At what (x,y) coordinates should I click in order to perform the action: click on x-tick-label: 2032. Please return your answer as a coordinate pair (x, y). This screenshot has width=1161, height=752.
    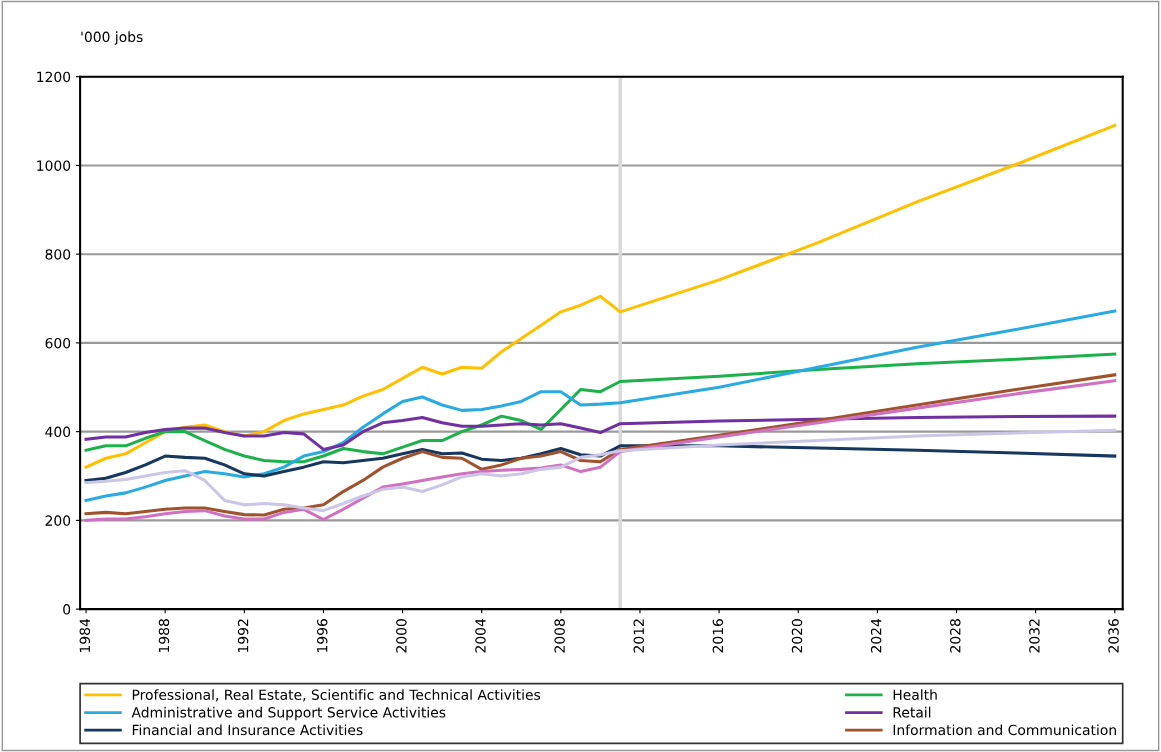
    Looking at the image, I should click on (1034, 636).